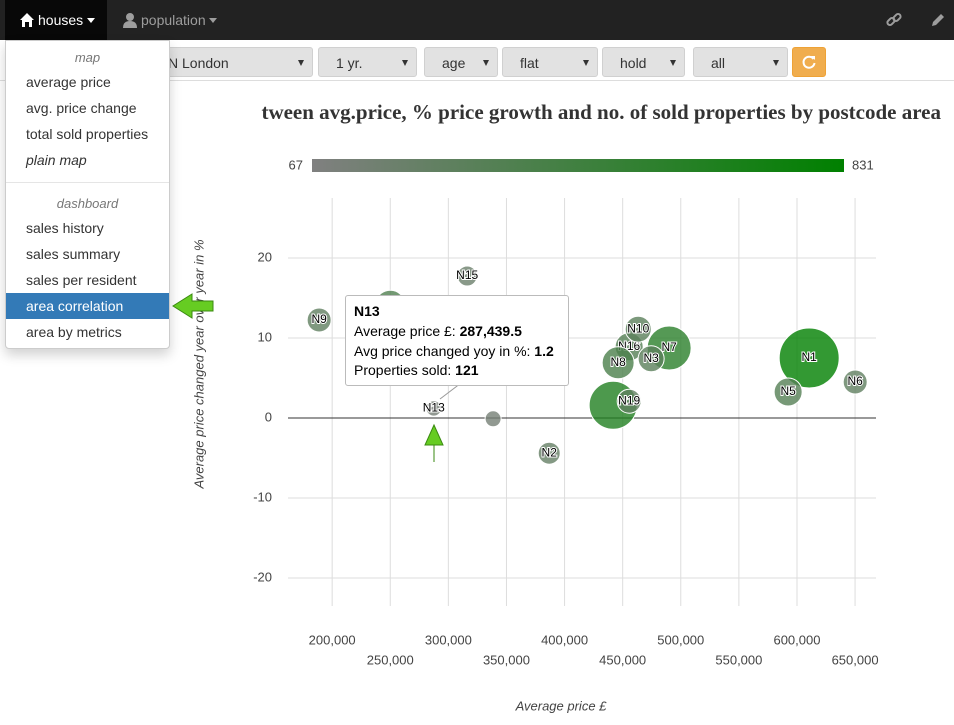 This screenshot has width=954, height=725. I want to click on color-scale-min: 67, so click(296, 164).